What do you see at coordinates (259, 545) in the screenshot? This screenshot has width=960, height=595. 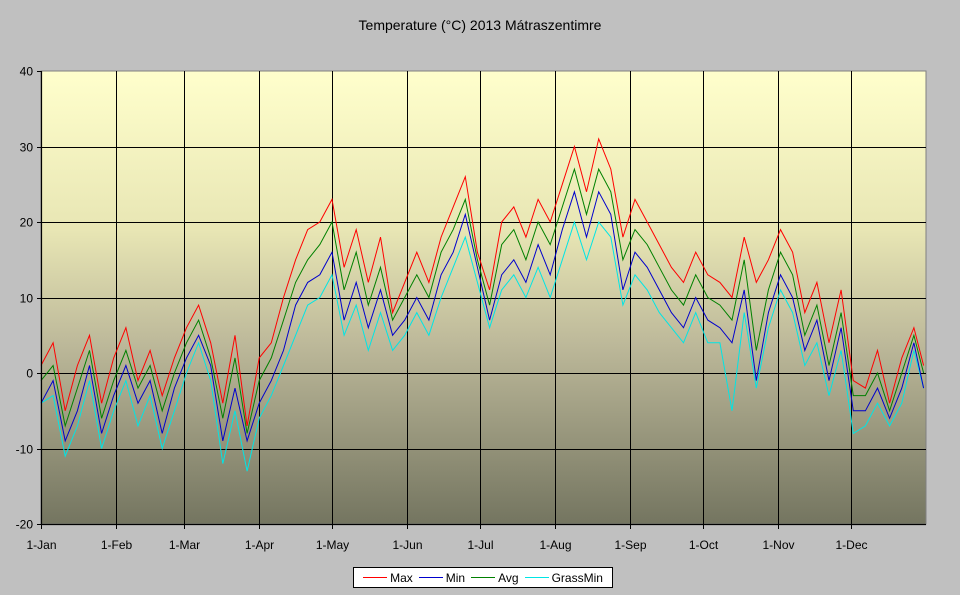 I see `x-tick-label: 1-Apr` at bounding box center [259, 545].